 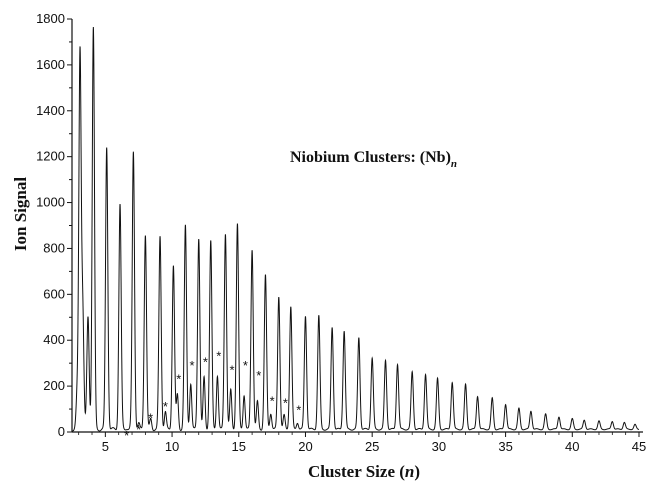 I want to click on y-tick-label: 1600, so click(x=50, y=64).